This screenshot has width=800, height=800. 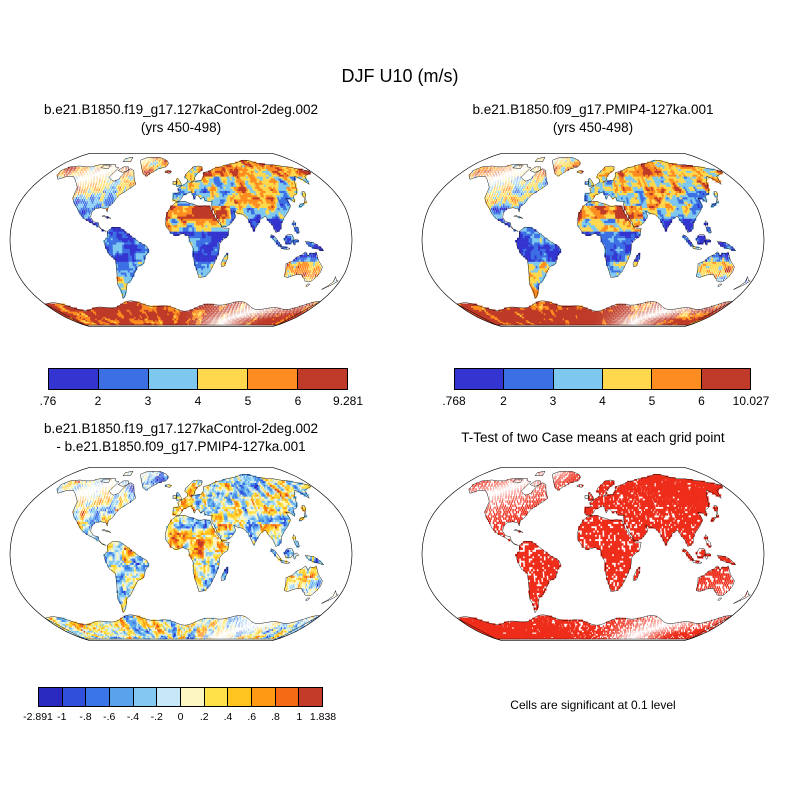 What do you see at coordinates (48, 401) in the screenshot?
I see `colorbar-tick: .76` at bounding box center [48, 401].